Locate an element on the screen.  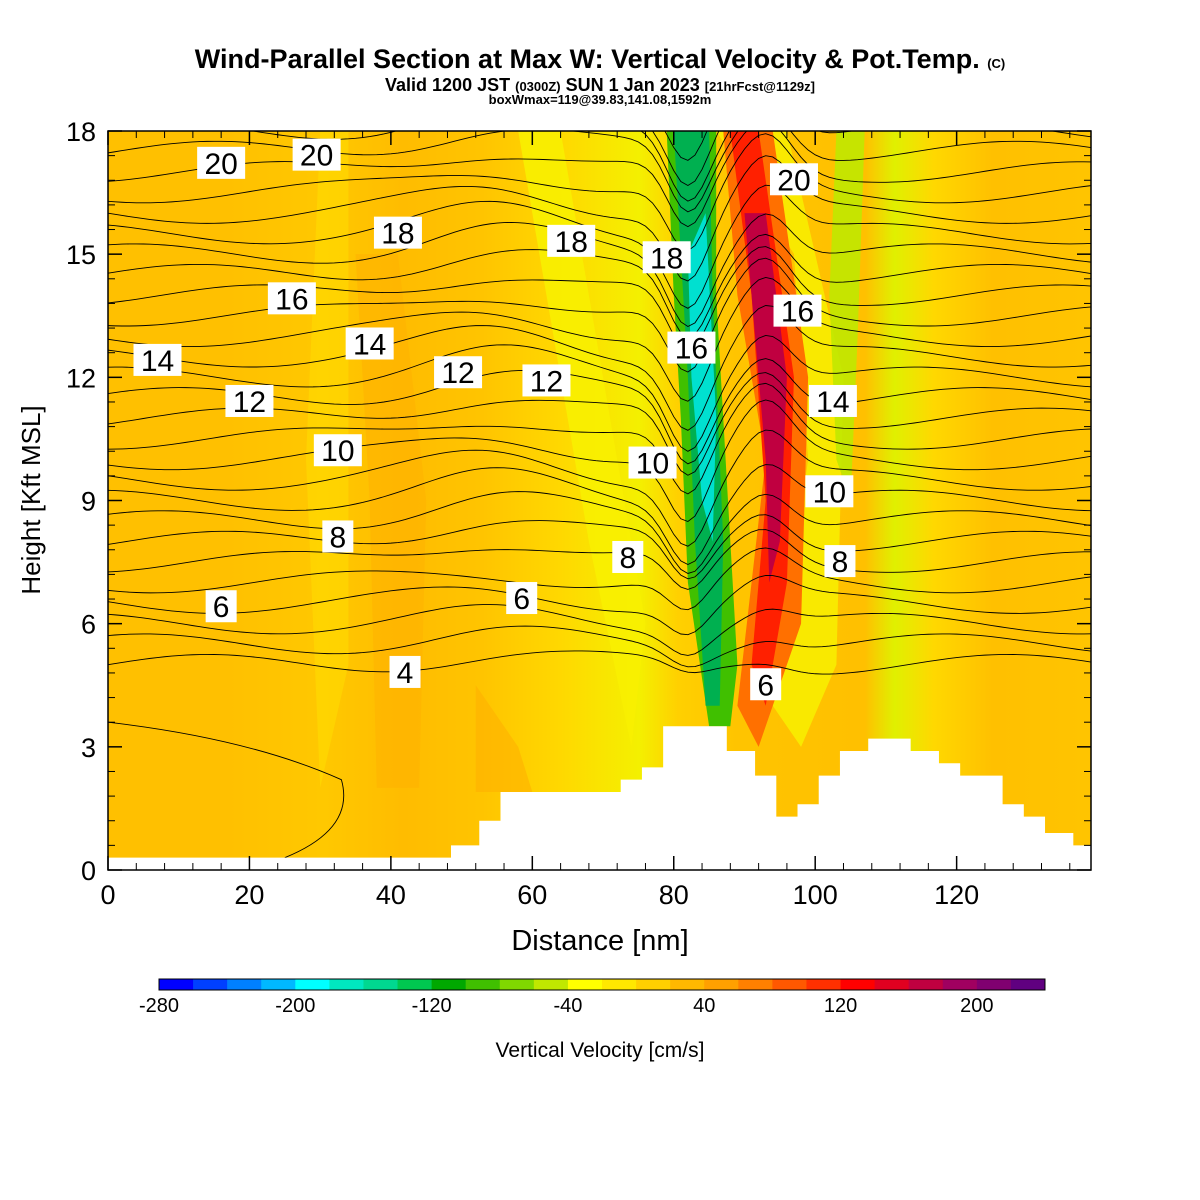
x-tick-label: 60 is located at coordinates (532, 895).